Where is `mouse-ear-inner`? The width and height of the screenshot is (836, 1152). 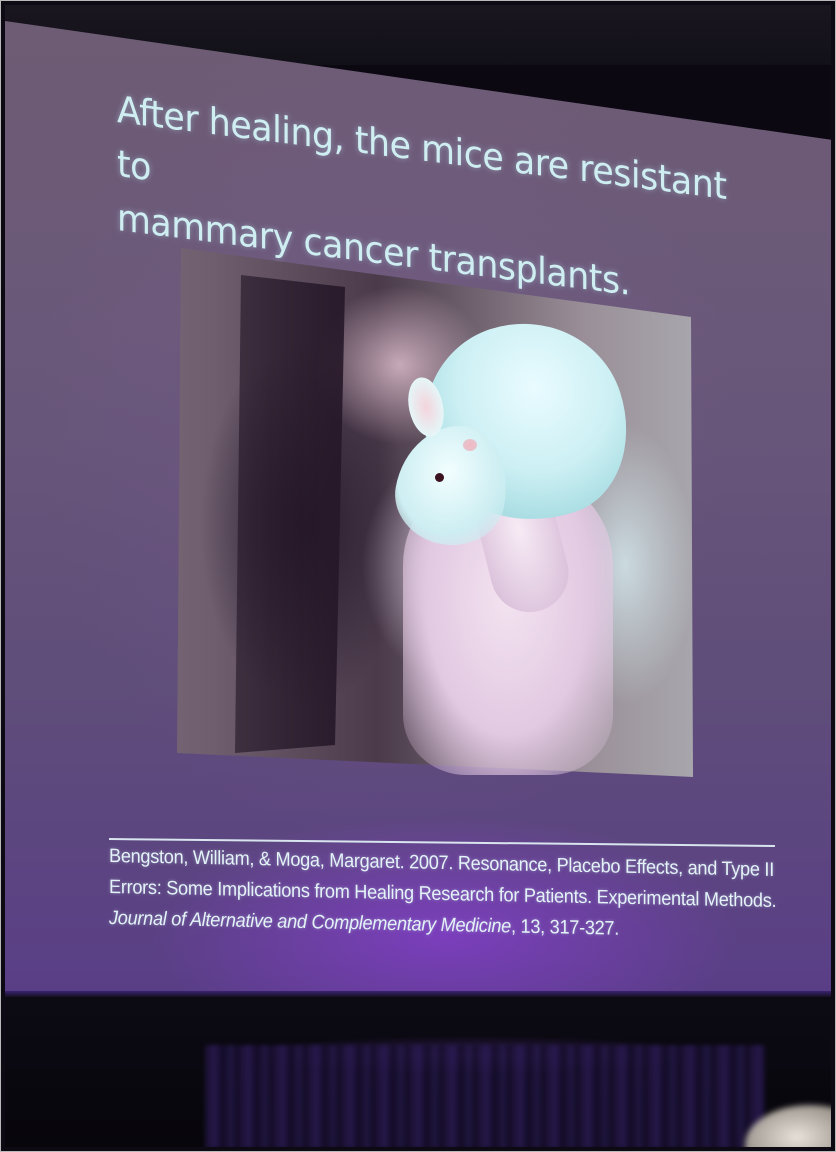 mouse-ear-inner is located at coordinates (470, 445).